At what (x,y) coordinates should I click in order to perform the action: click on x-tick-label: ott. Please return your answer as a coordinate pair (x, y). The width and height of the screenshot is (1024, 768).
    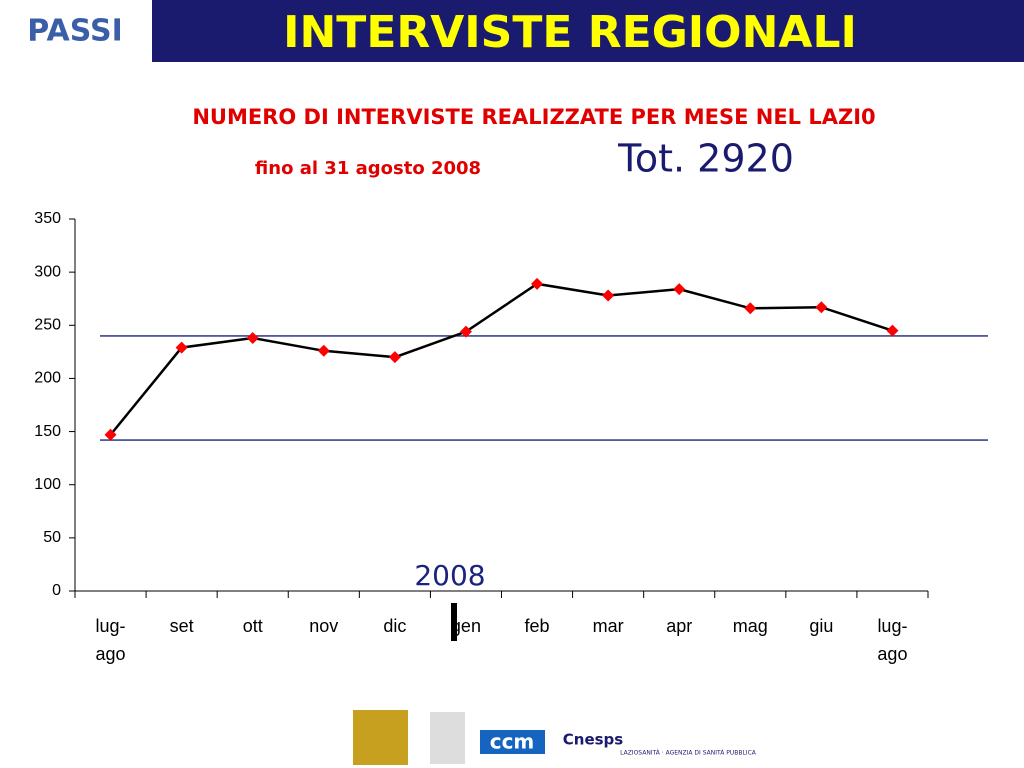
    Looking at the image, I should click on (252, 626).